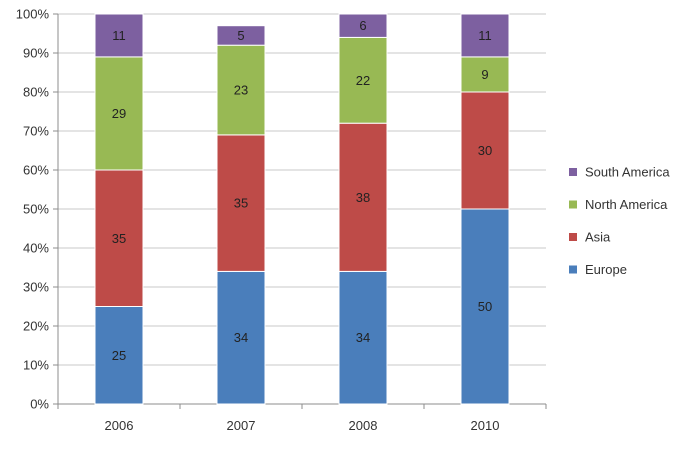  I want to click on y-tick-label: 70%, so click(36, 131).